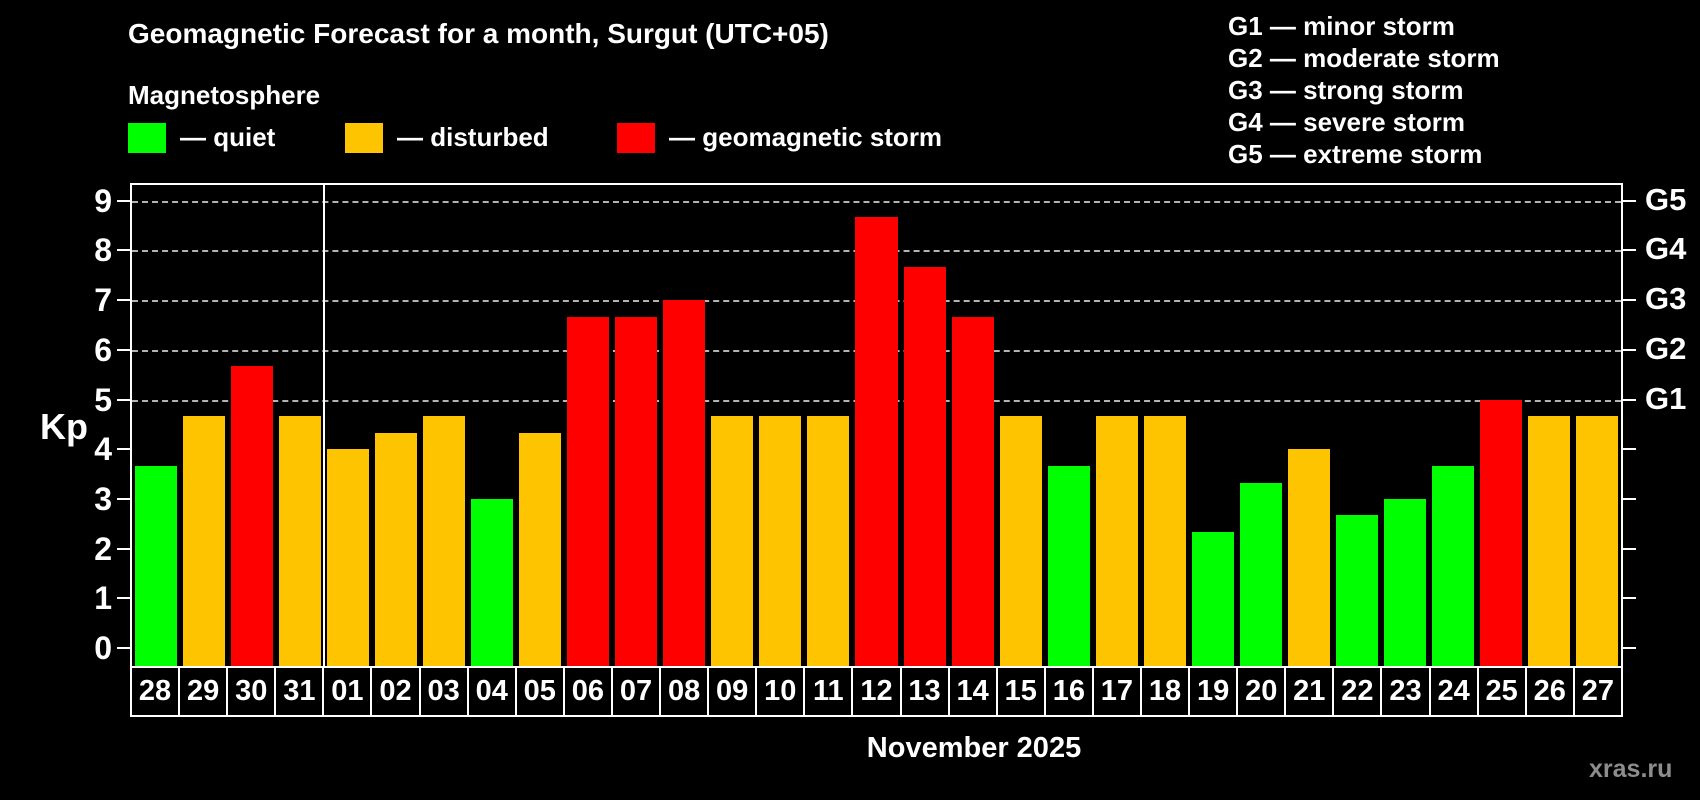 The image size is (1700, 800). I want to click on date-cell-20: 20, so click(1261, 691).